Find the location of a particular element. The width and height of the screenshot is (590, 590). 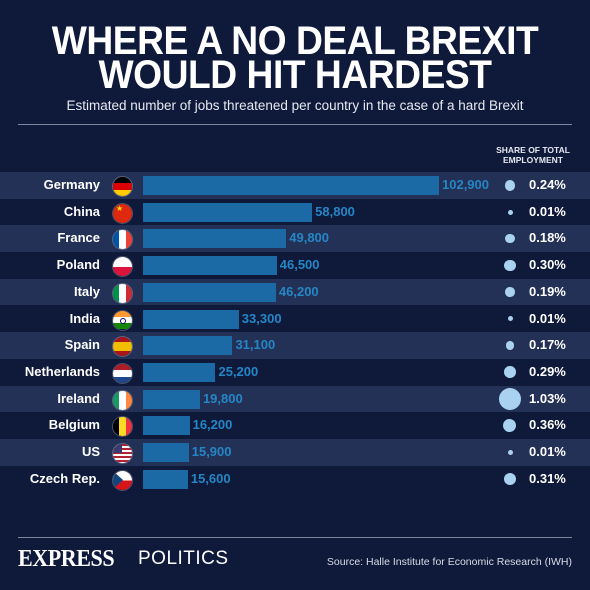

india-flag-icon is located at coordinates (122, 320).